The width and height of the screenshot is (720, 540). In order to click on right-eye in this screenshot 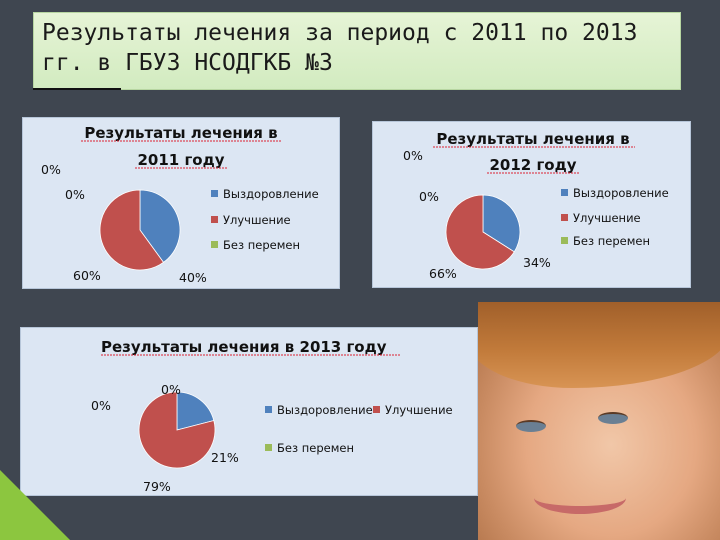, I will do `click(613, 418)`.